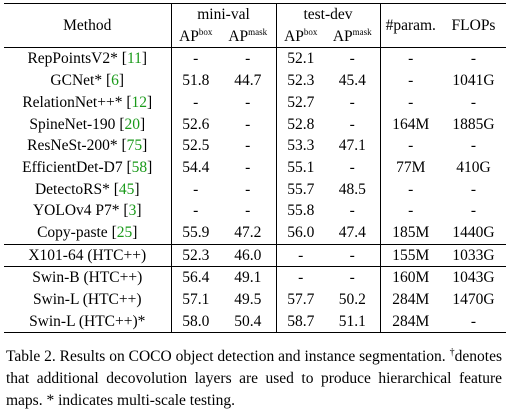 Image resolution: width=510 pixels, height=420 pixels. Describe the element at coordinates (255, 211) in the screenshot. I see `table-row: YOLOv4 P7* [3] - -55.8- - -` at that location.